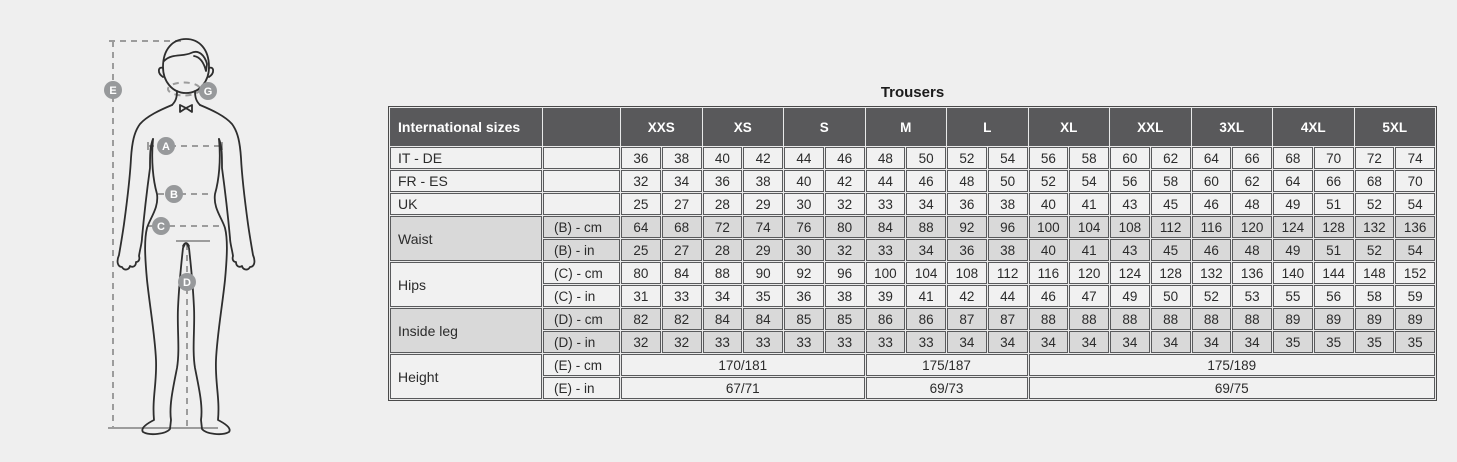  Describe the element at coordinates (146, 234) in the screenshot. I see `height-measure-line` at that location.